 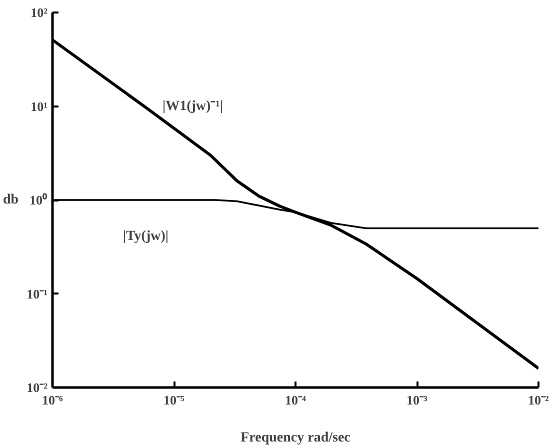 What do you see at coordinates (295, 400) in the screenshot?
I see `x-tick-label: 10⁻⁴` at bounding box center [295, 400].